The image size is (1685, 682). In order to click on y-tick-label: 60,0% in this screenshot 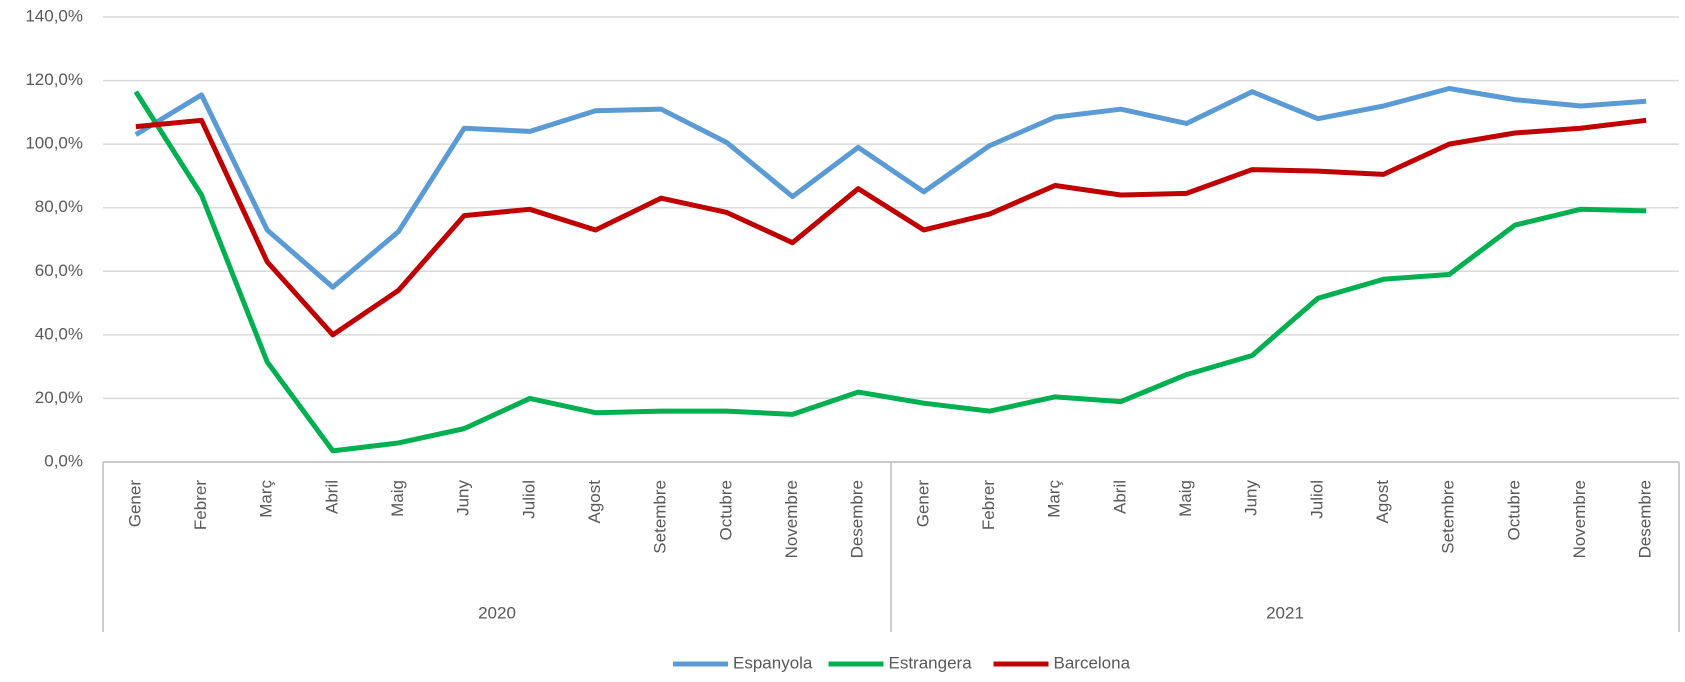, I will do `click(59, 270)`.